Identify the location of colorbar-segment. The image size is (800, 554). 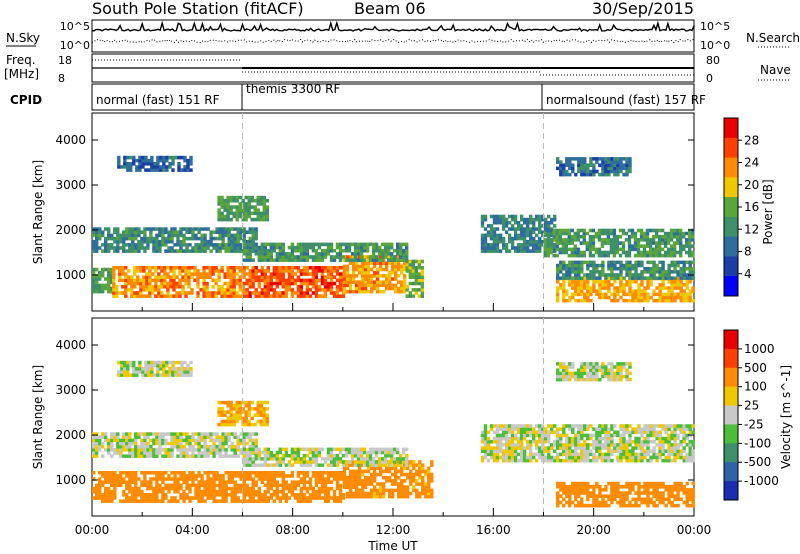
(731, 286).